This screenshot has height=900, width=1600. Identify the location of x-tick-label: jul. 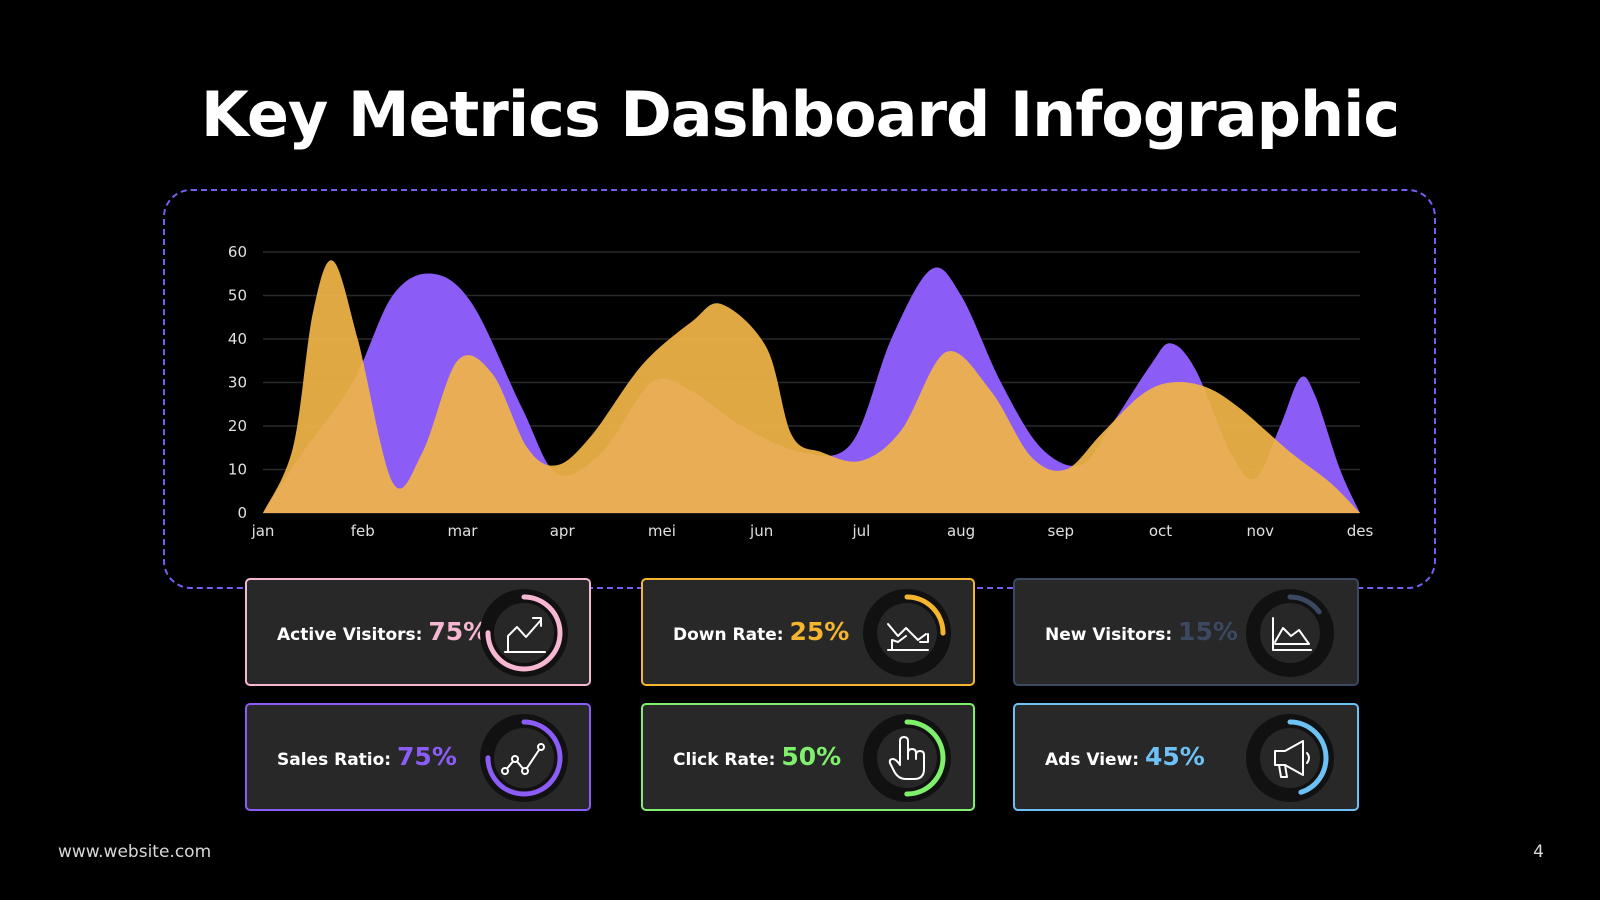
(860, 531).